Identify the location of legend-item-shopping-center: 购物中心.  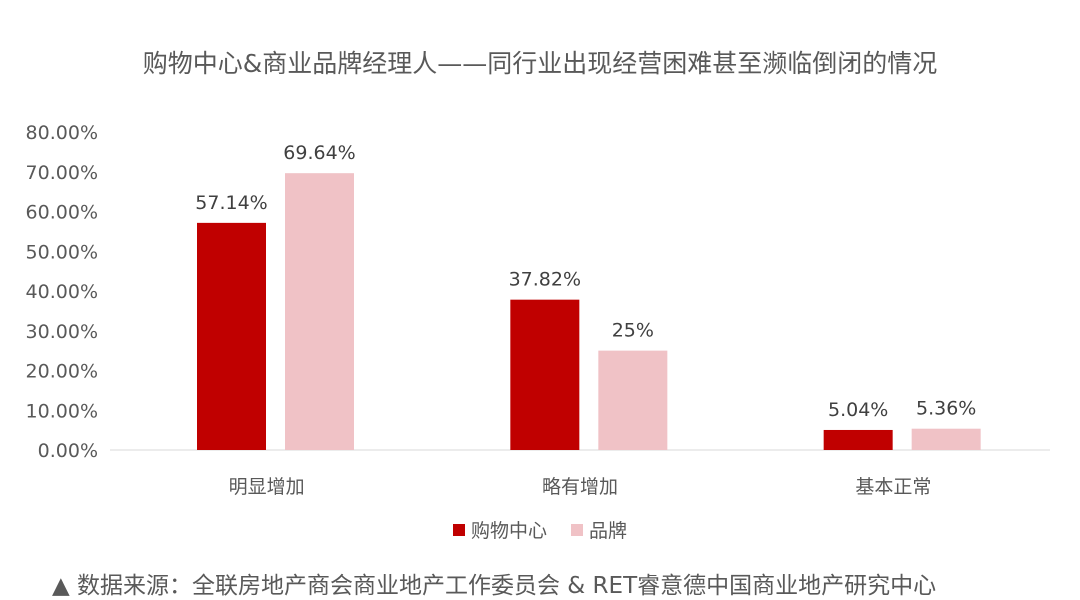
(499, 529).